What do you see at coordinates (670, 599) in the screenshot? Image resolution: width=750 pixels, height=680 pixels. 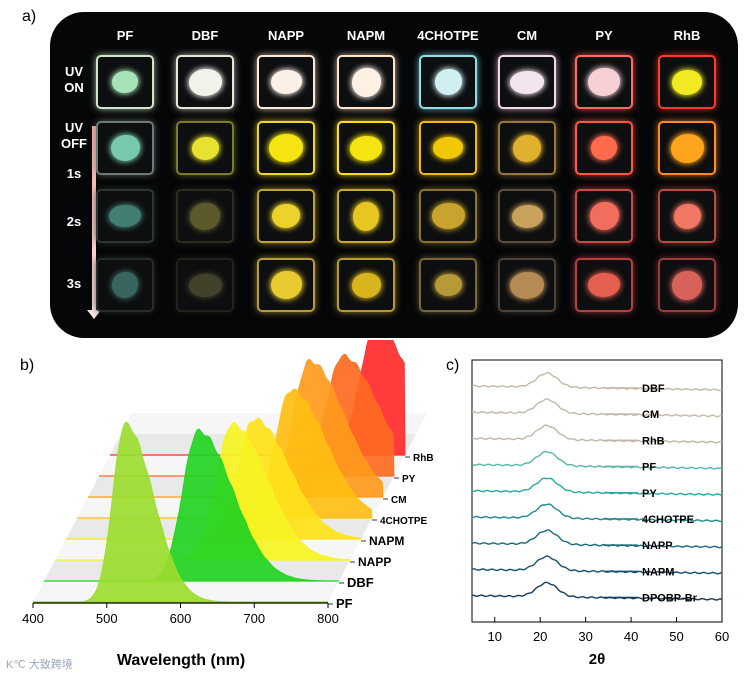 I see `legend-label-dpobp-br: DPOBP-Br` at bounding box center [670, 599].